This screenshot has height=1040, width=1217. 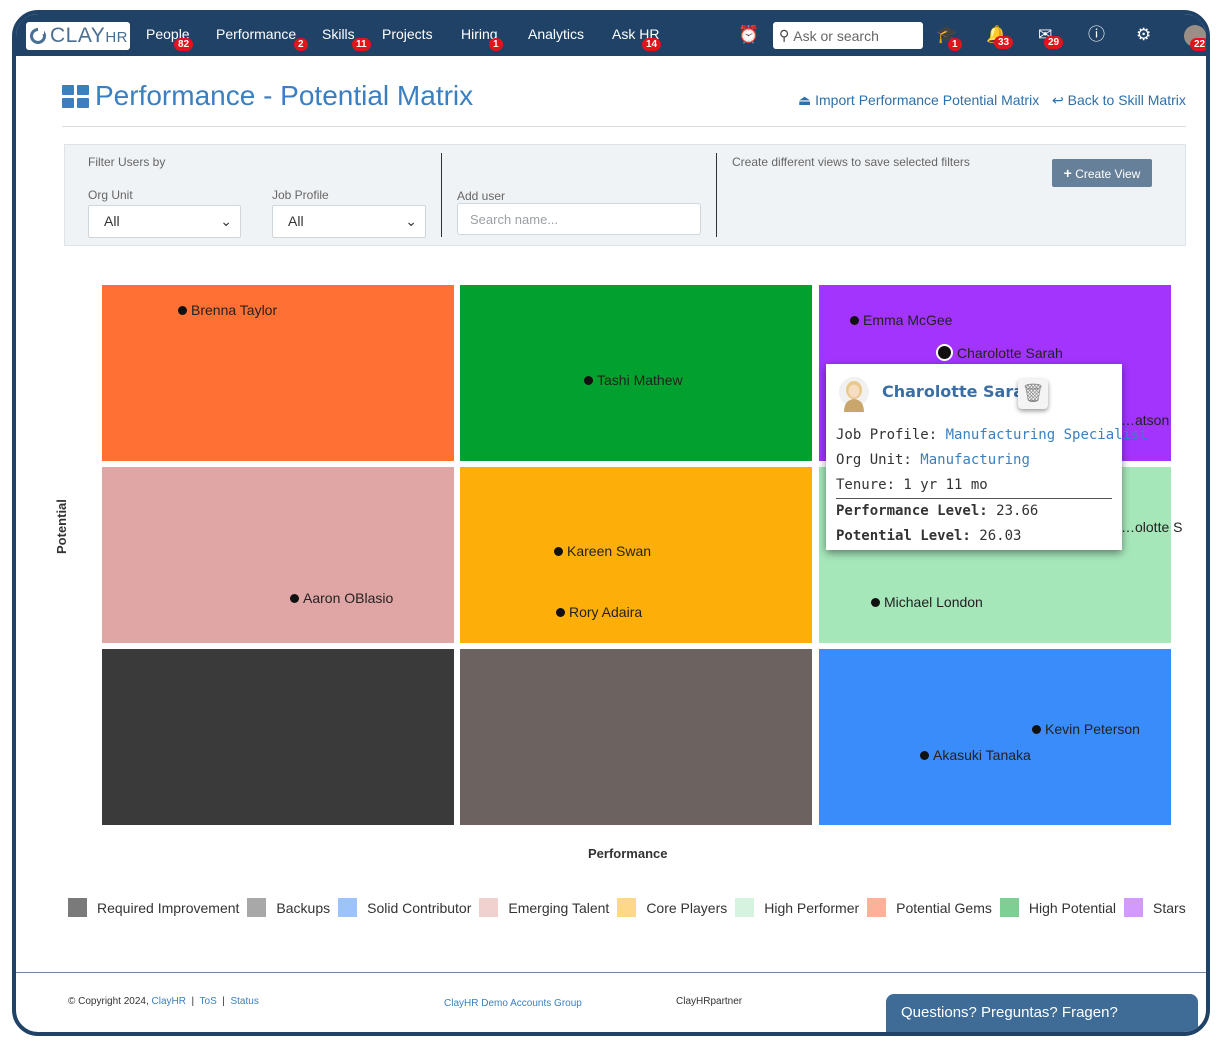 What do you see at coordinates (797, 907) in the screenshot?
I see `legend-high-performer: High Performer` at bounding box center [797, 907].